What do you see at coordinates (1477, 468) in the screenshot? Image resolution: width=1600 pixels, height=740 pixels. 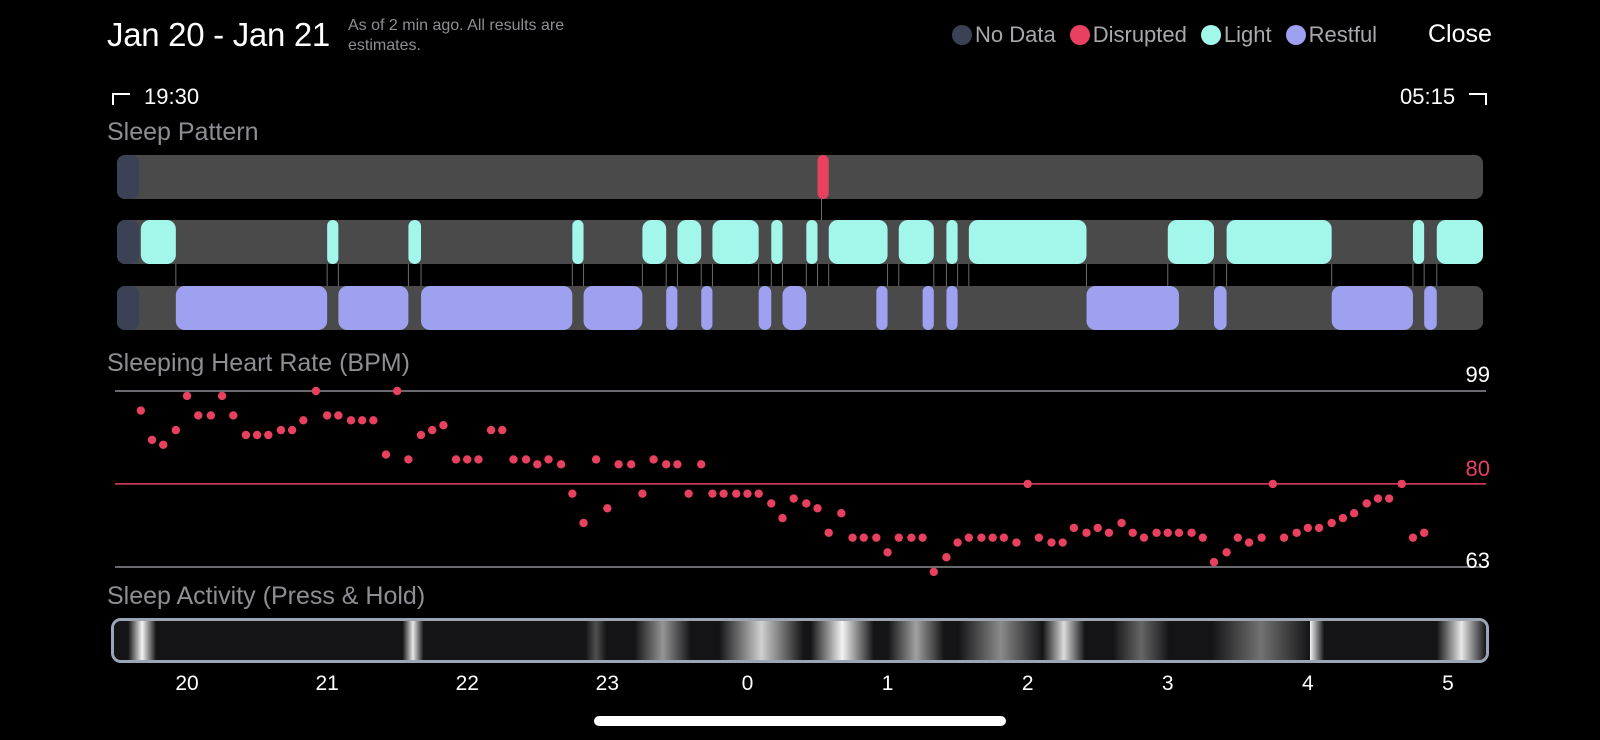 I see `hr-avg-label: 80` at bounding box center [1477, 468].